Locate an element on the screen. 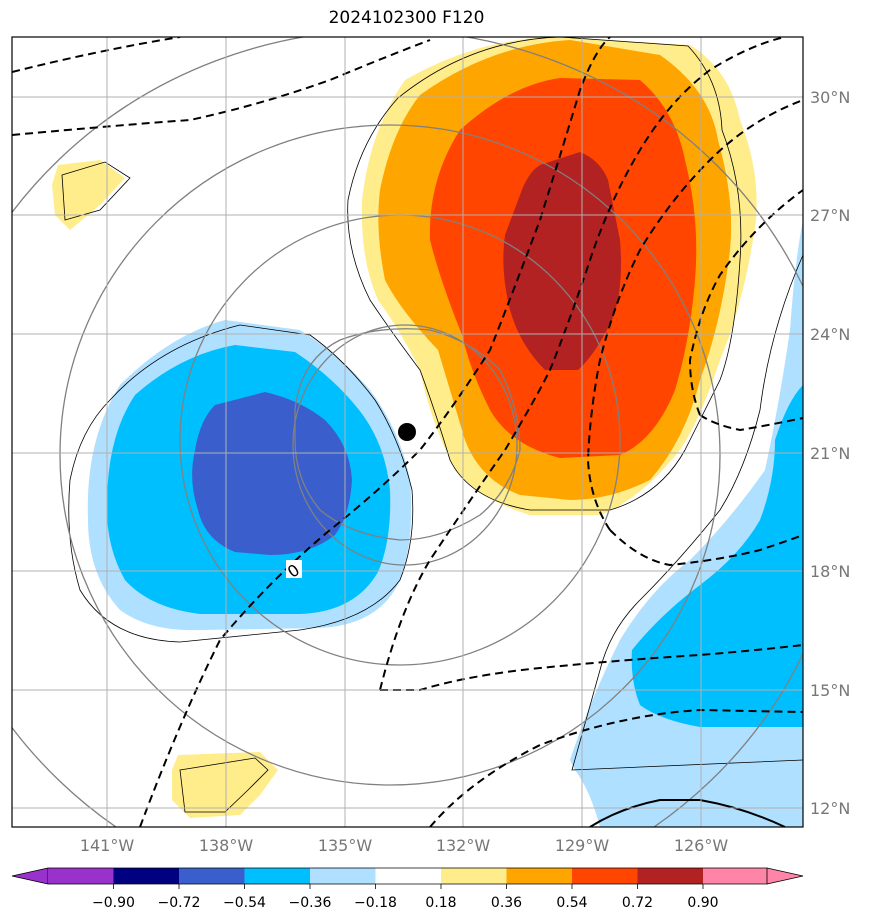 This screenshot has height=924, width=873. colorbar-tick-label: 0.72 is located at coordinates (637, 903).